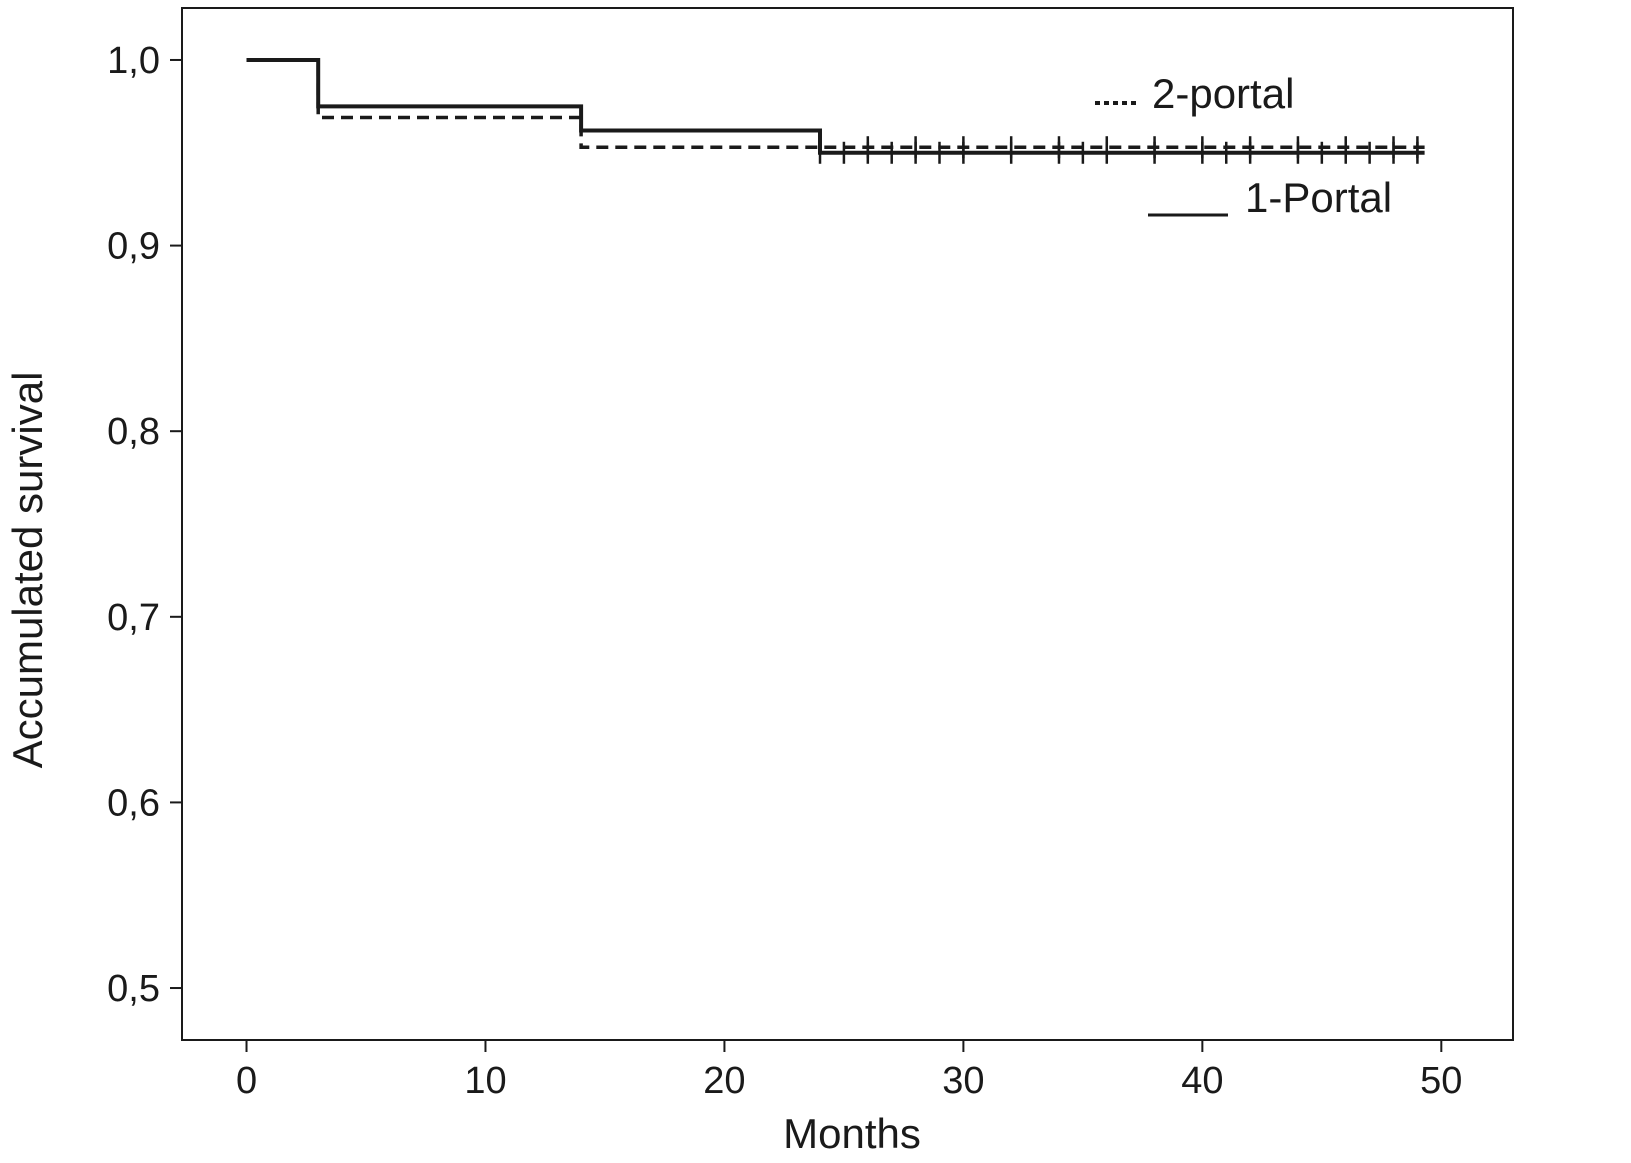 This screenshot has height=1163, width=1631. What do you see at coordinates (724, 1081) in the screenshot?
I see `x-tick-label: 20` at bounding box center [724, 1081].